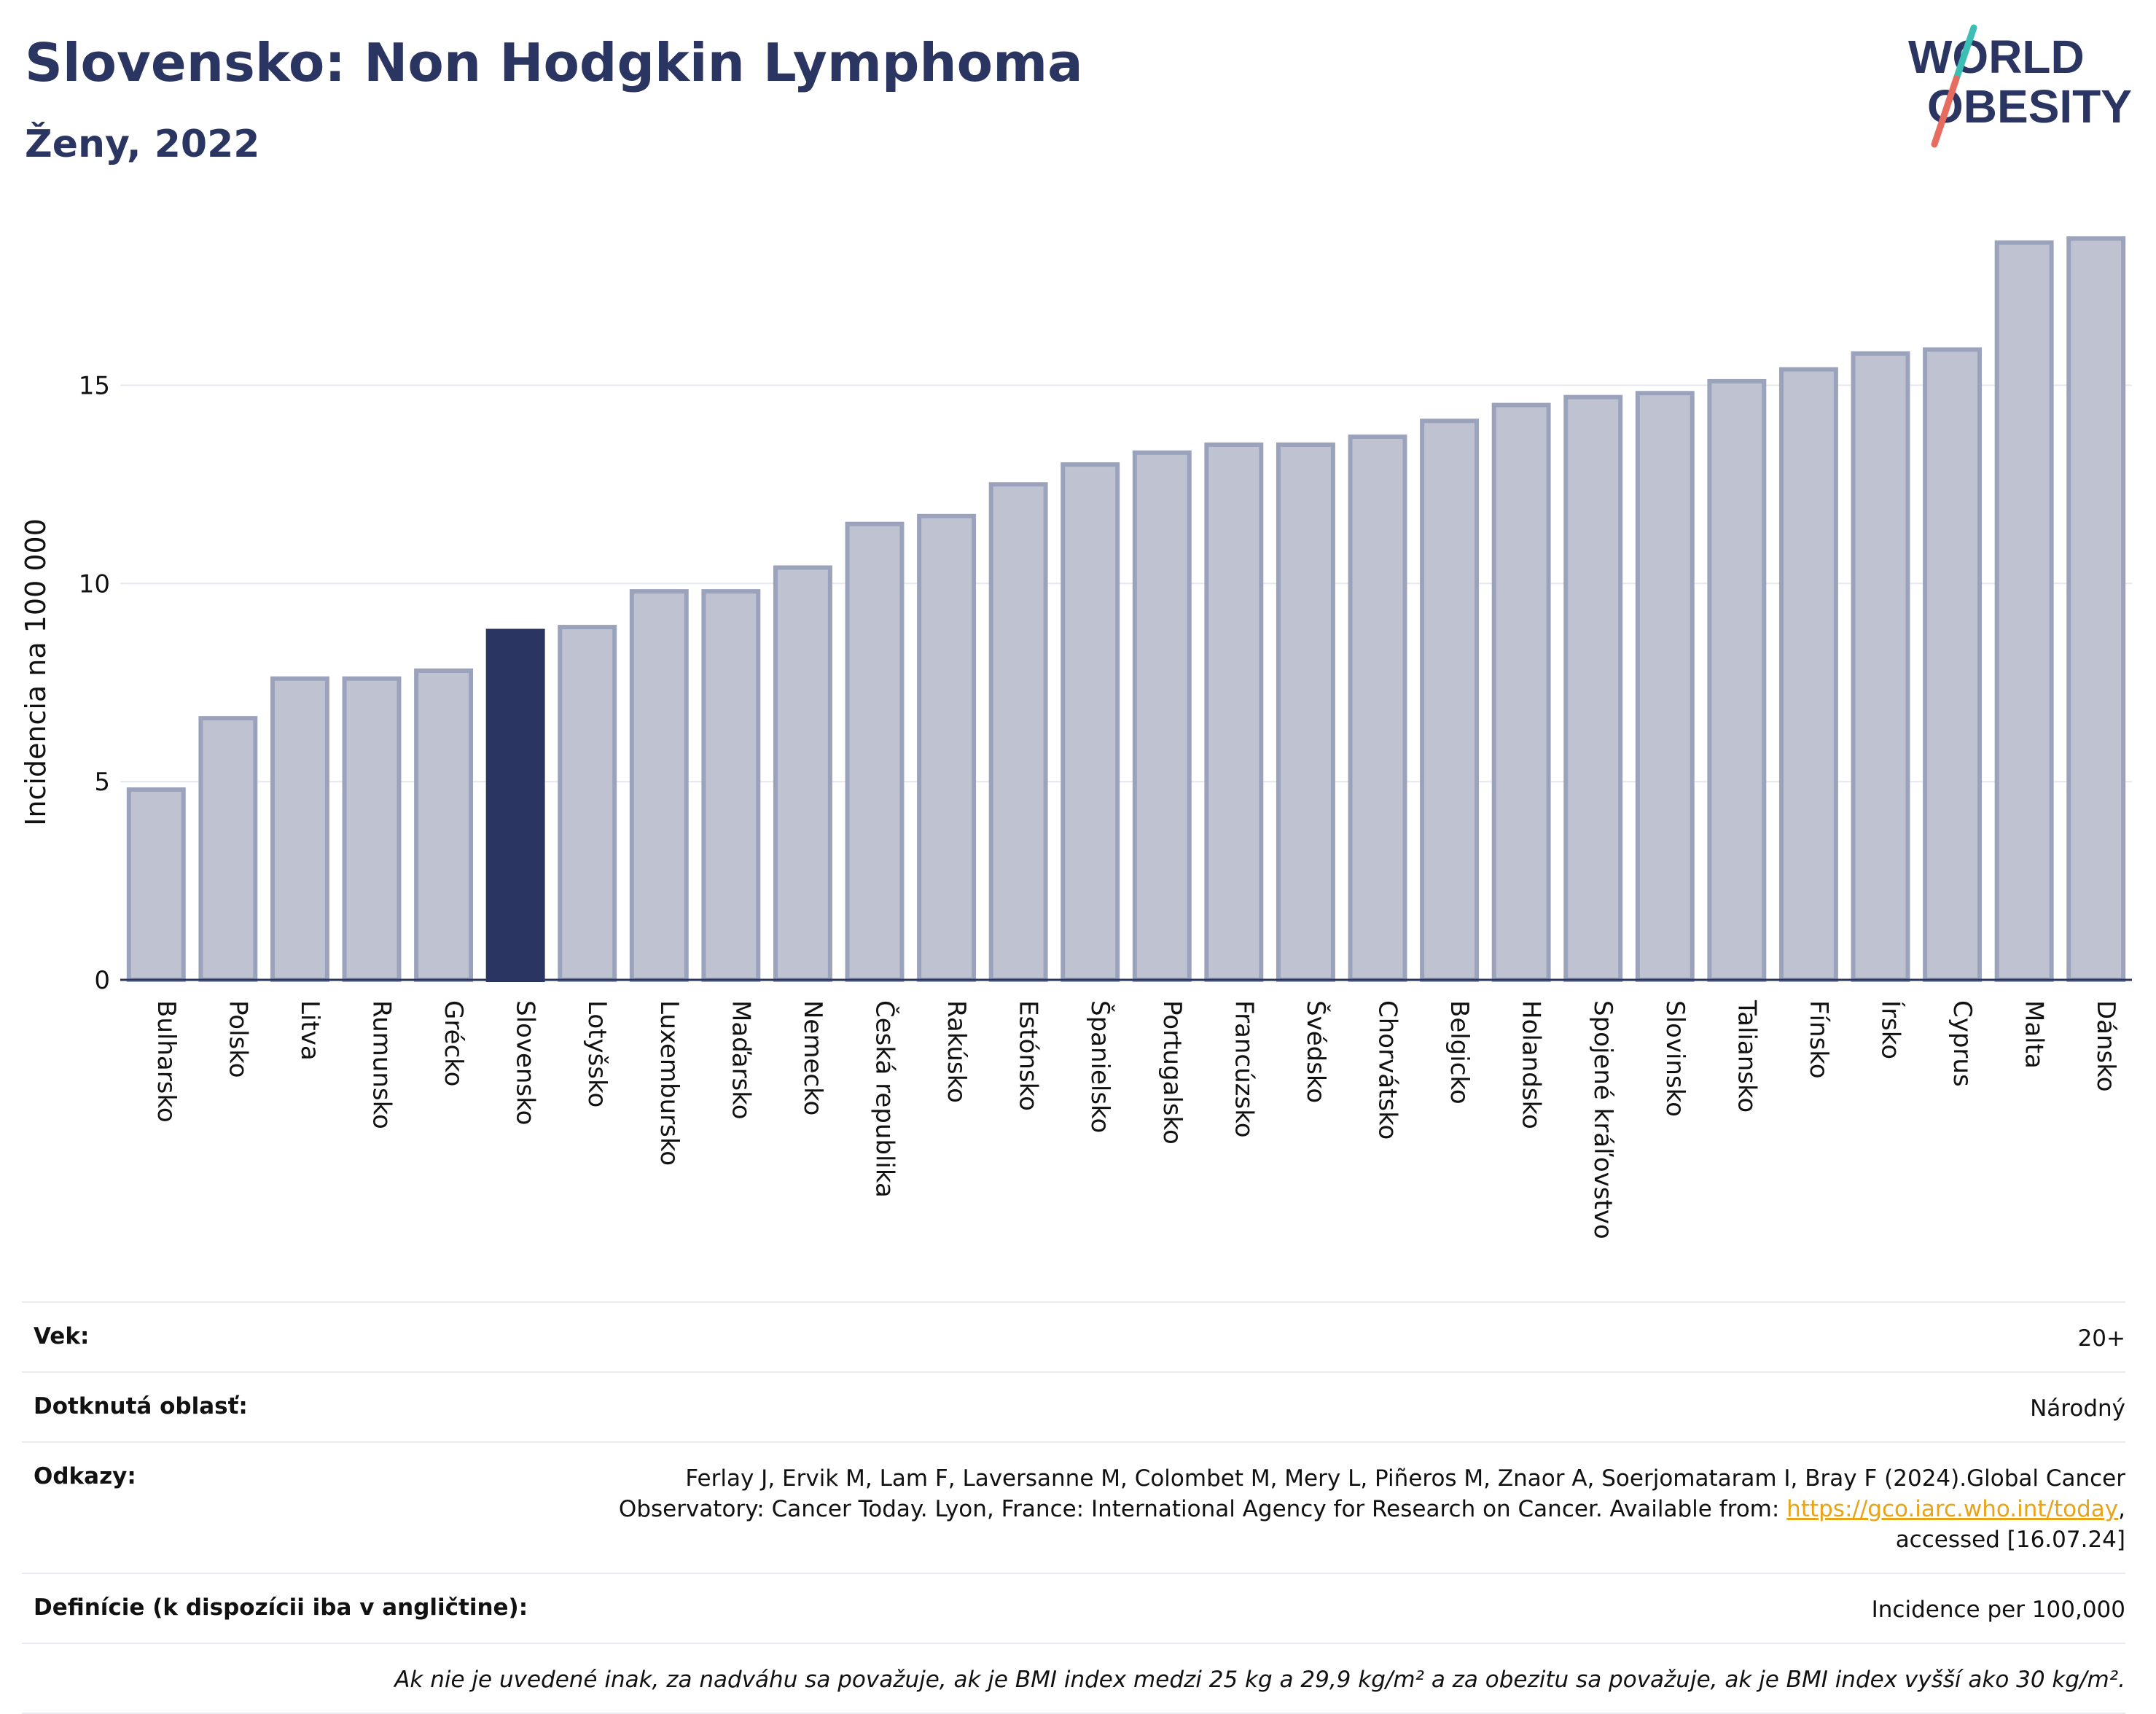  I want to click on x-tick-label: Maďarsko, so click(741, 1060).